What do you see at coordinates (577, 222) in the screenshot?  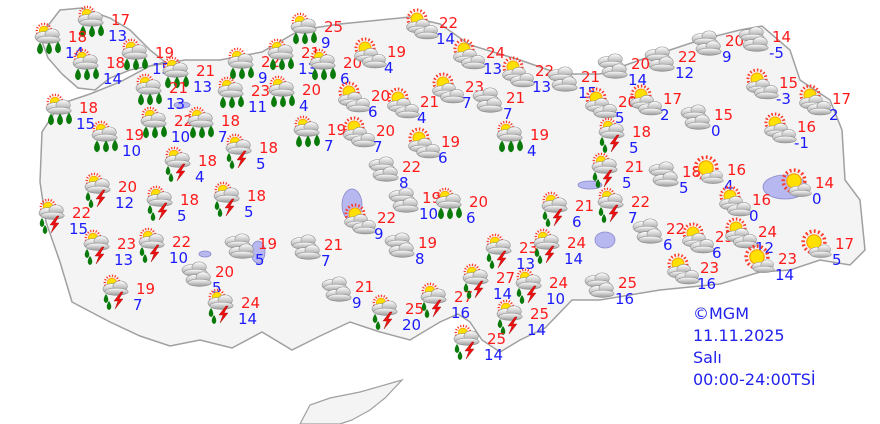 I see `min-temp: 6` at bounding box center [577, 222].